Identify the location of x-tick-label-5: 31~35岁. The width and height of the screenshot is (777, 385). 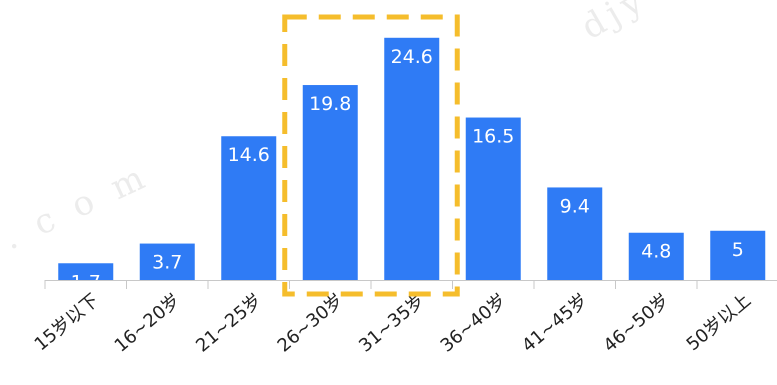
(392, 323).